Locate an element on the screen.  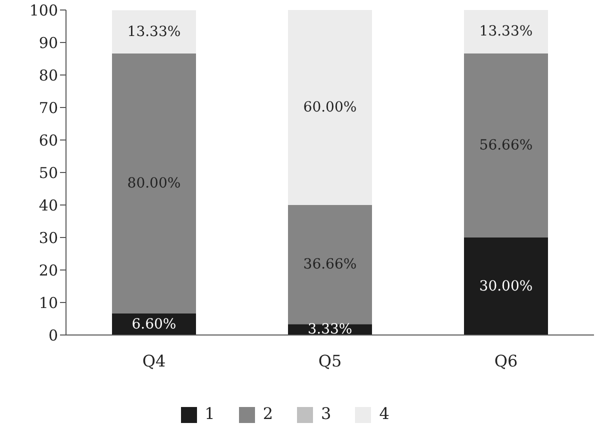
x-tick-label: Q6 is located at coordinates (506, 360).